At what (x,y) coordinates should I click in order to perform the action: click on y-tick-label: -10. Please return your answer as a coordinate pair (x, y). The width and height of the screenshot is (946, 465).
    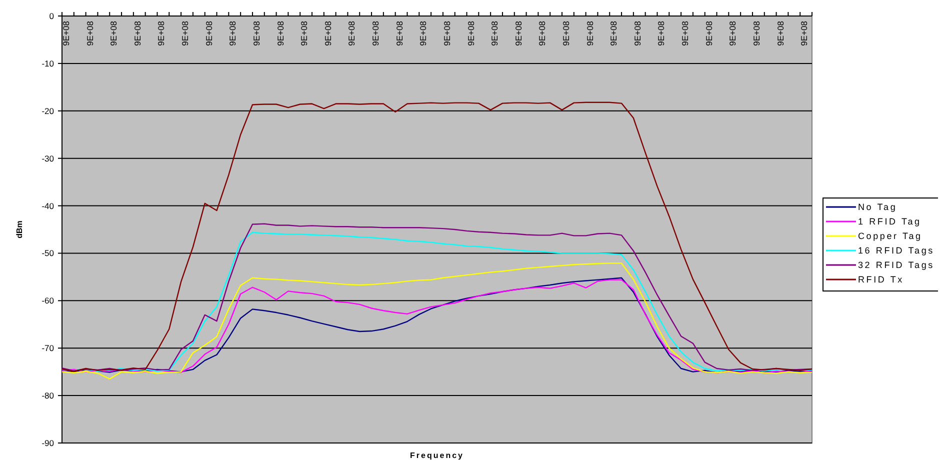
    Looking at the image, I should click on (48, 63).